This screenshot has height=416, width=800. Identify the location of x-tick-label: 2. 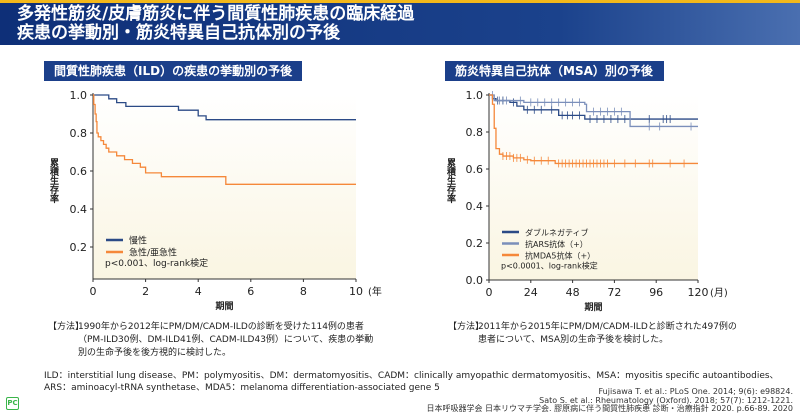
(145, 291).